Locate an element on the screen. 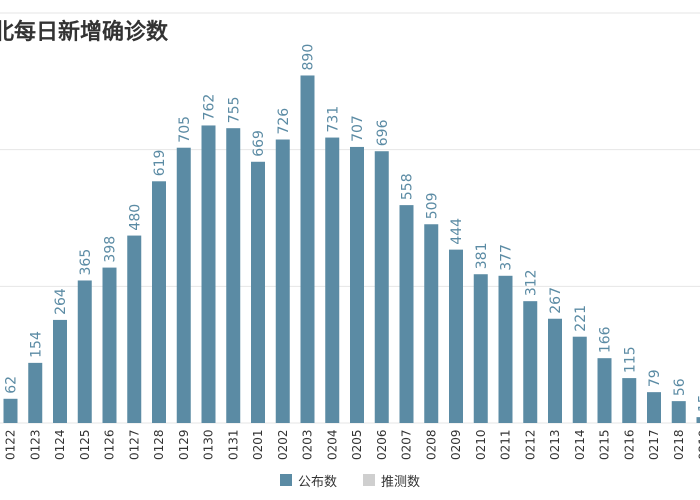  value-label-0126: 398 is located at coordinates (111, 249).